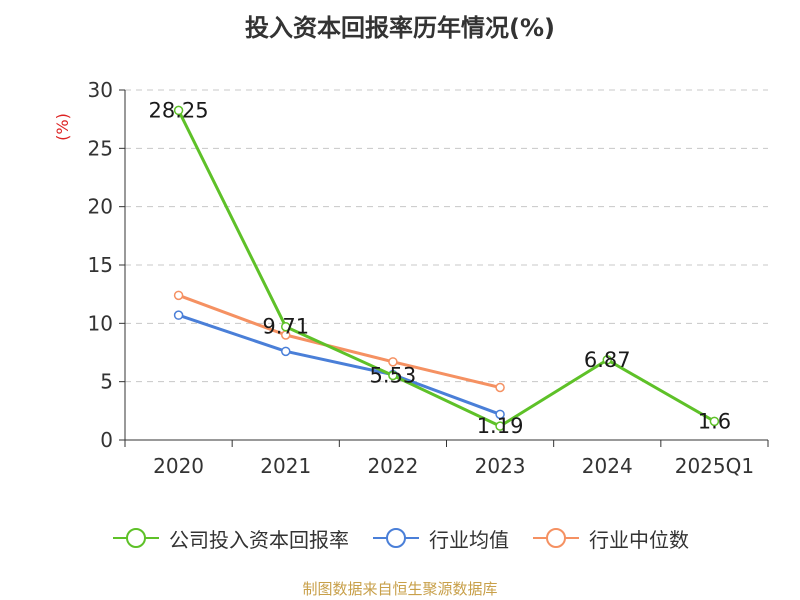  Describe the element at coordinates (285, 466) in the screenshot. I see `x-tick-label: 2021` at that location.